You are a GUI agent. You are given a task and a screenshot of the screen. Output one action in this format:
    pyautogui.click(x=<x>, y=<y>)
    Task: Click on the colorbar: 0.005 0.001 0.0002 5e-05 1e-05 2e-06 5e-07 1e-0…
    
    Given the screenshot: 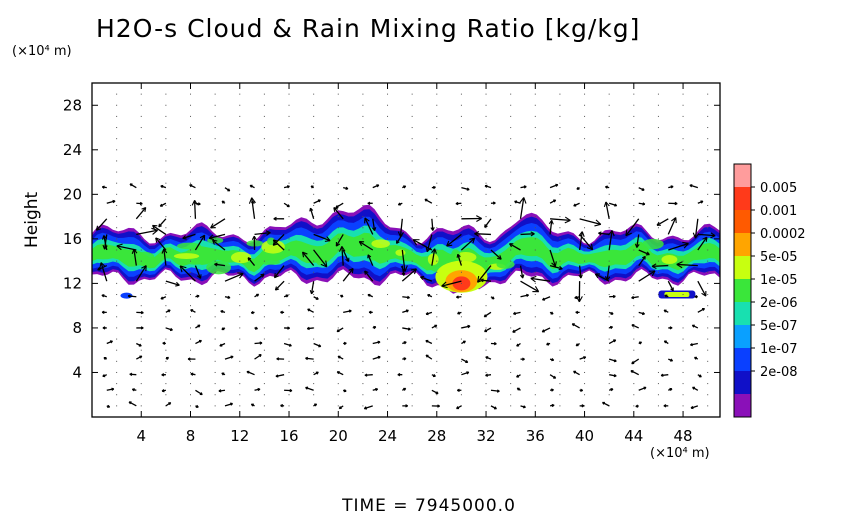 What is the action you would take?
    pyautogui.click(x=769, y=290)
    